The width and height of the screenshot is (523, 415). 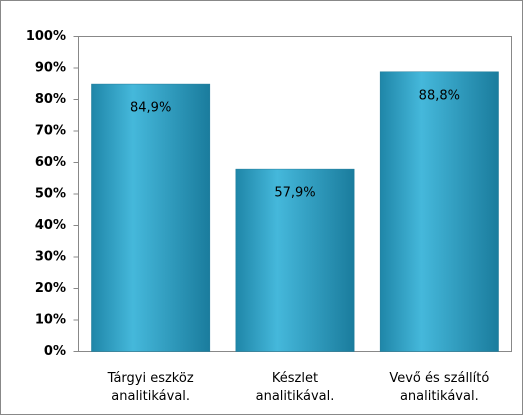 What do you see at coordinates (150, 108) in the screenshot?
I see `data-label: 84,9%` at bounding box center [150, 108].